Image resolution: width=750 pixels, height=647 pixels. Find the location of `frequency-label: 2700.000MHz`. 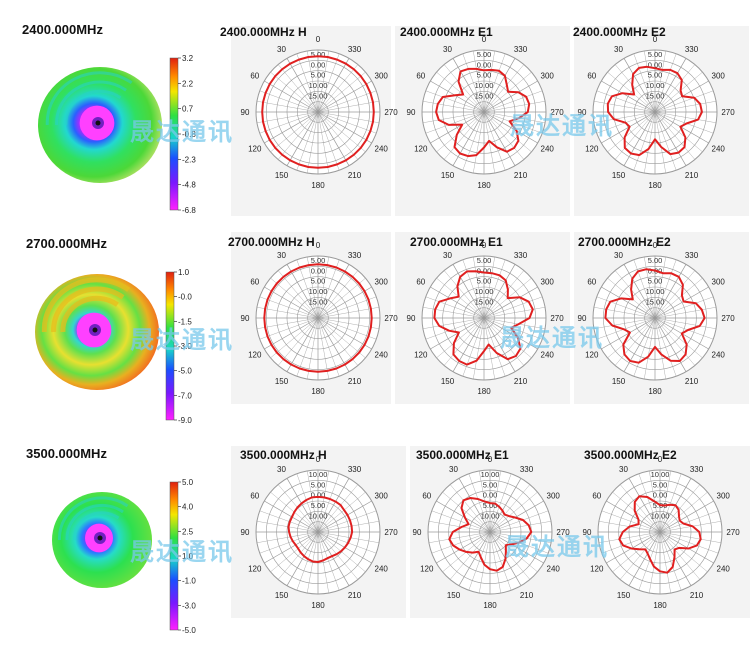

frequency-label: 2700.000MHz is located at coordinates (66, 243).